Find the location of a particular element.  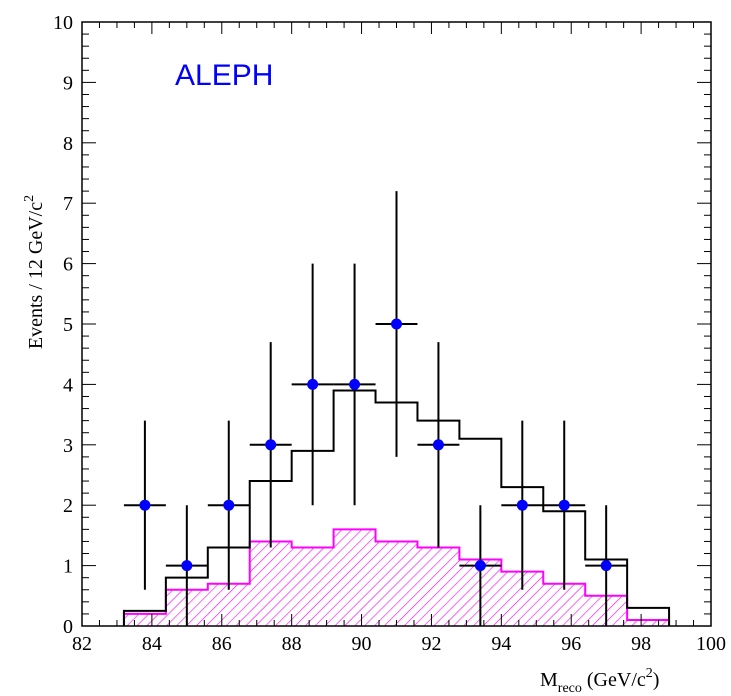

y-tick-label: 2 is located at coordinates (68, 506).